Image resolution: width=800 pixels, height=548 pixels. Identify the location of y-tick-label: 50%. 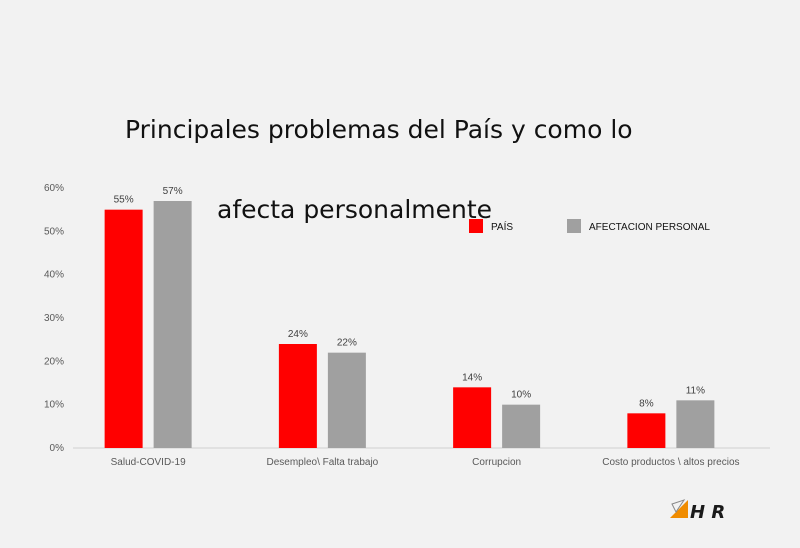
(54, 231).